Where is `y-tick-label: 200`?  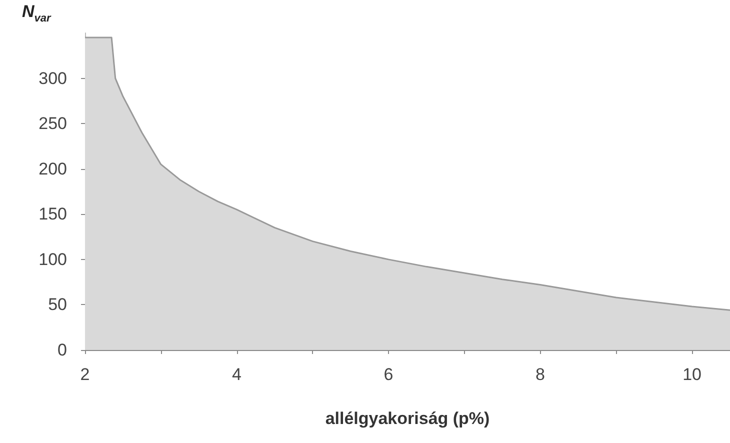 y-tick-label: 200 is located at coordinates (52, 168).